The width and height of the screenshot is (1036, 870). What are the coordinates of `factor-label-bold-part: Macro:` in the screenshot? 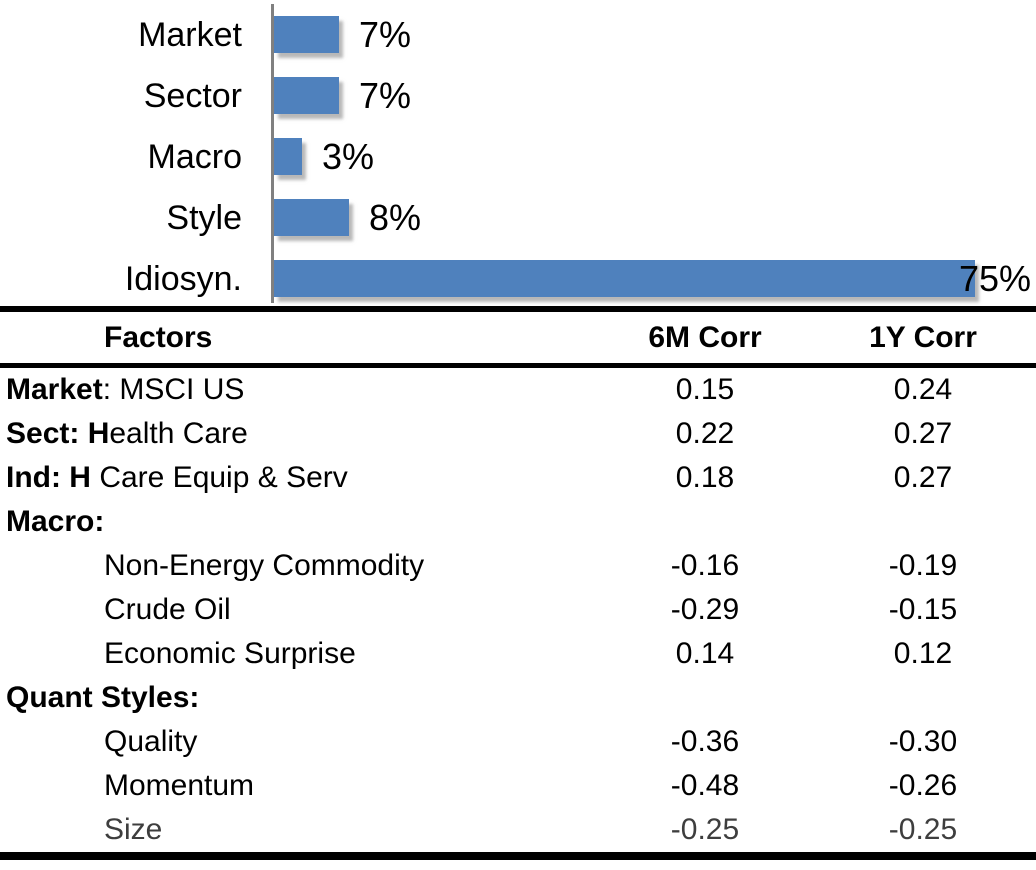 It's located at (55, 521).